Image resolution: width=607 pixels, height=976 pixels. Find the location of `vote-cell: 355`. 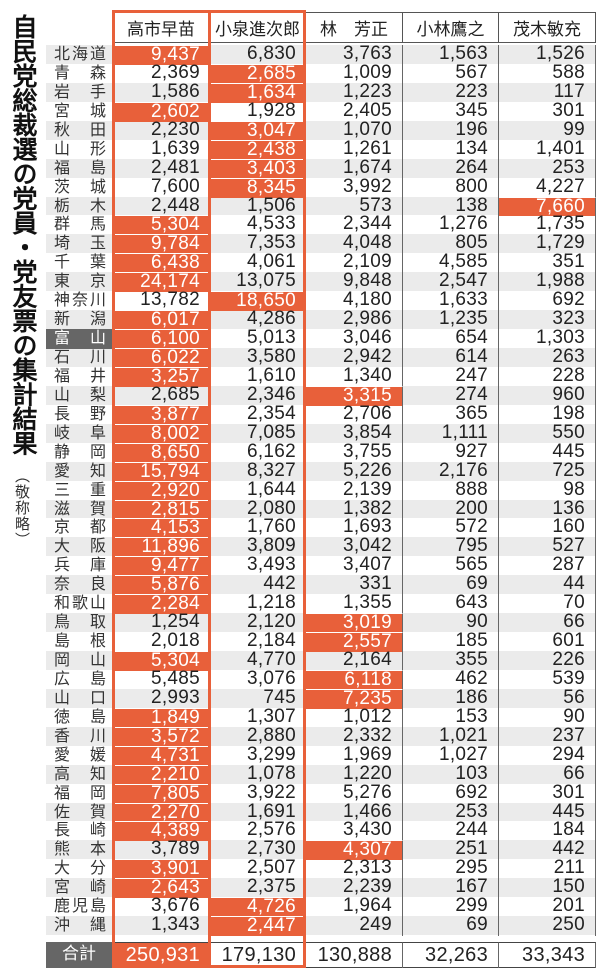

vote-cell: 355 is located at coordinates (451, 660).